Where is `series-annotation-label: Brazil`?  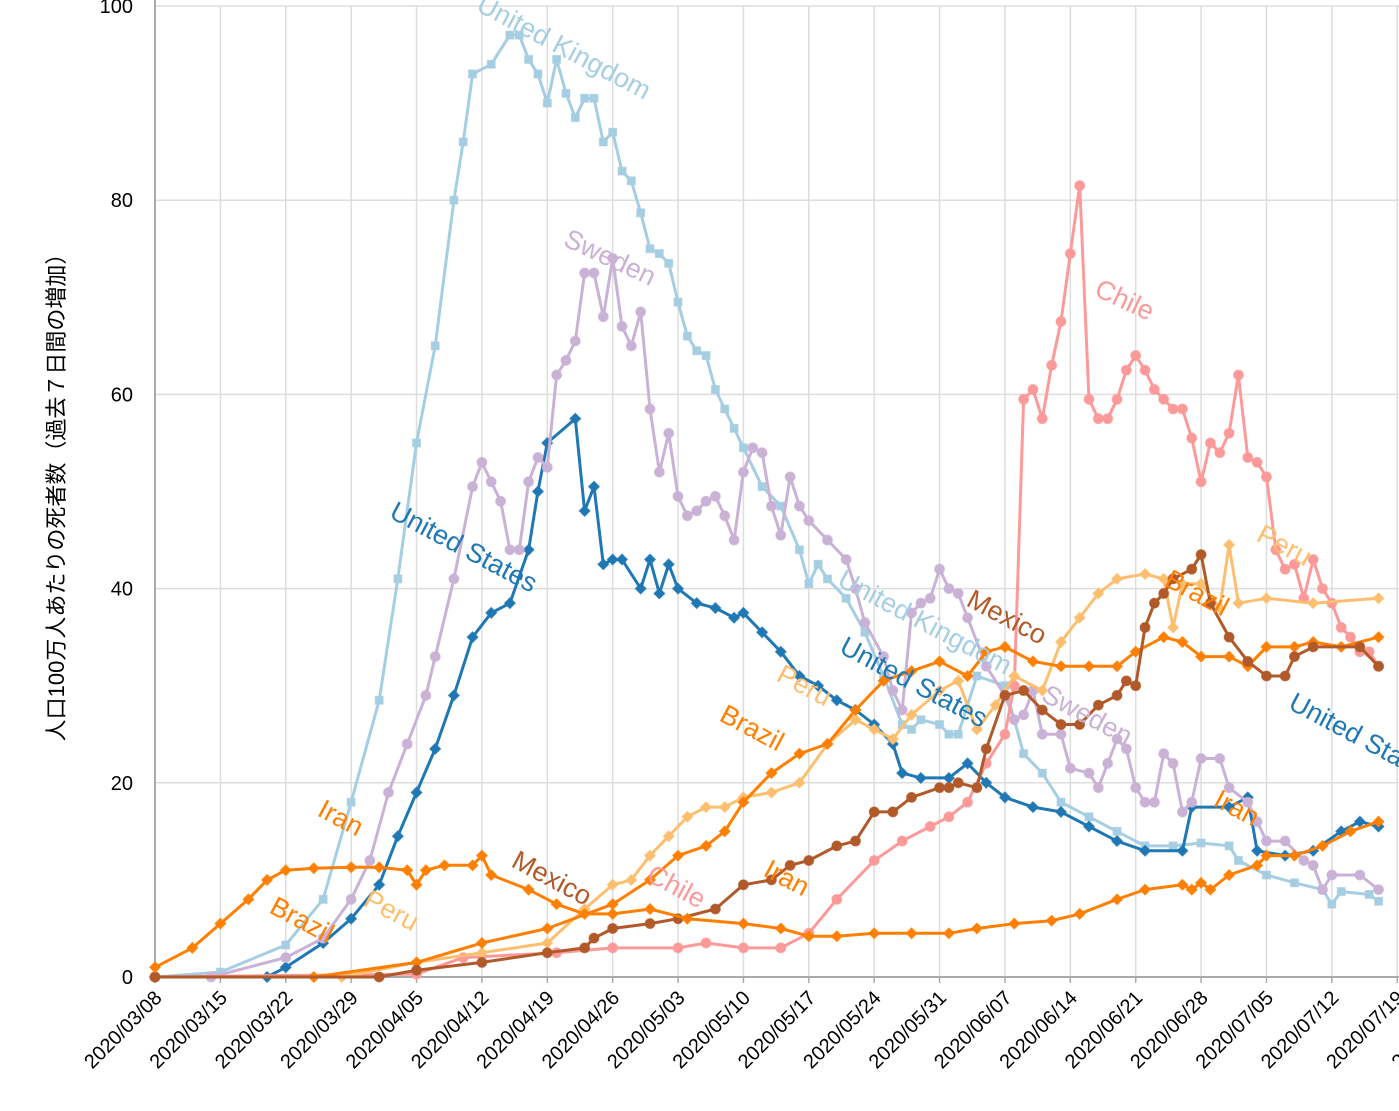
series-annotation-label: Brazil is located at coordinates (302, 920).